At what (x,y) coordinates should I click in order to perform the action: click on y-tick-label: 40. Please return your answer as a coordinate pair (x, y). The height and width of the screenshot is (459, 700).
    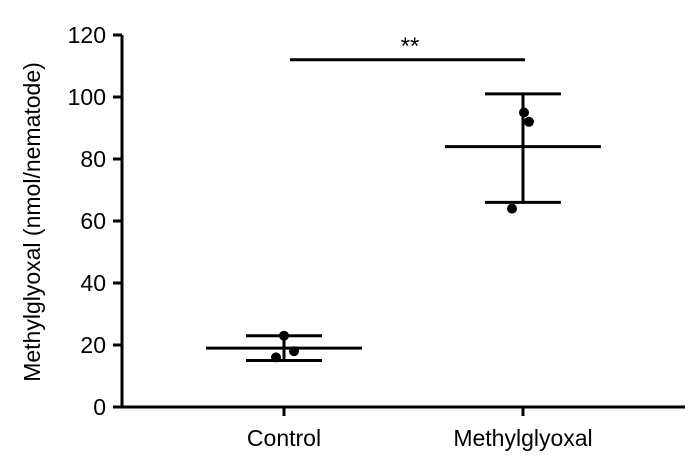
    Looking at the image, I should click on (93, 283).